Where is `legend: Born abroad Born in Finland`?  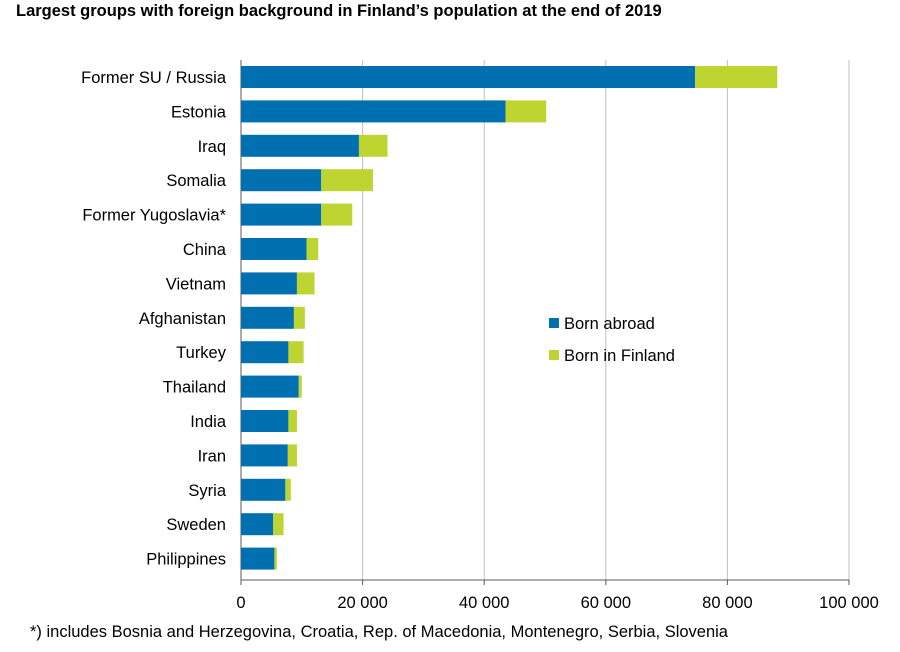
legend: Born abroad Born in Finland is located at coordinates (612, 340).